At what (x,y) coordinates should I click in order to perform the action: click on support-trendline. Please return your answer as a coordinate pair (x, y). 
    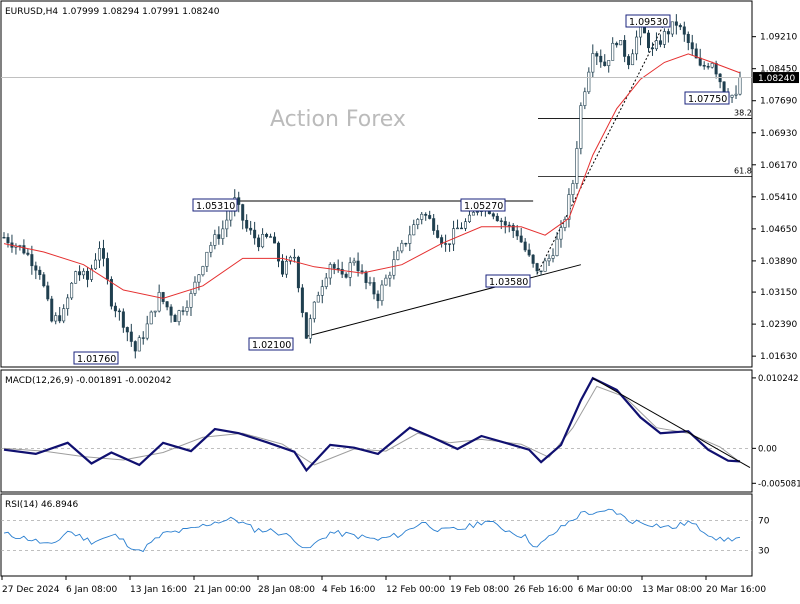
    Looking at the image, I should click on (443, 300).